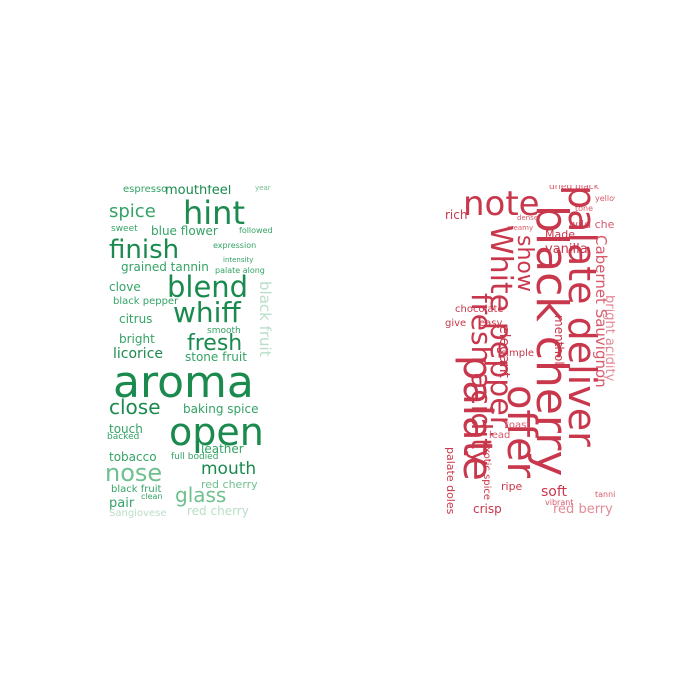 The width and height of the screenshot is (700, 700). What do you see at coordinates (559, 502) in the screenshot?
I see `word: vibrant` at bounding box center [559, 502].